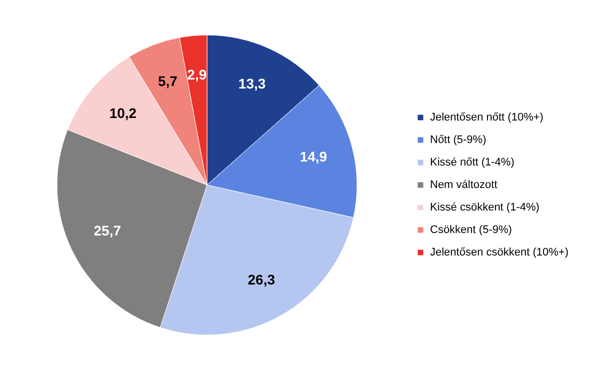 The height and width of the screenshot is (378, 600). I want to click on data-label: 10,2, so click(123, 113).